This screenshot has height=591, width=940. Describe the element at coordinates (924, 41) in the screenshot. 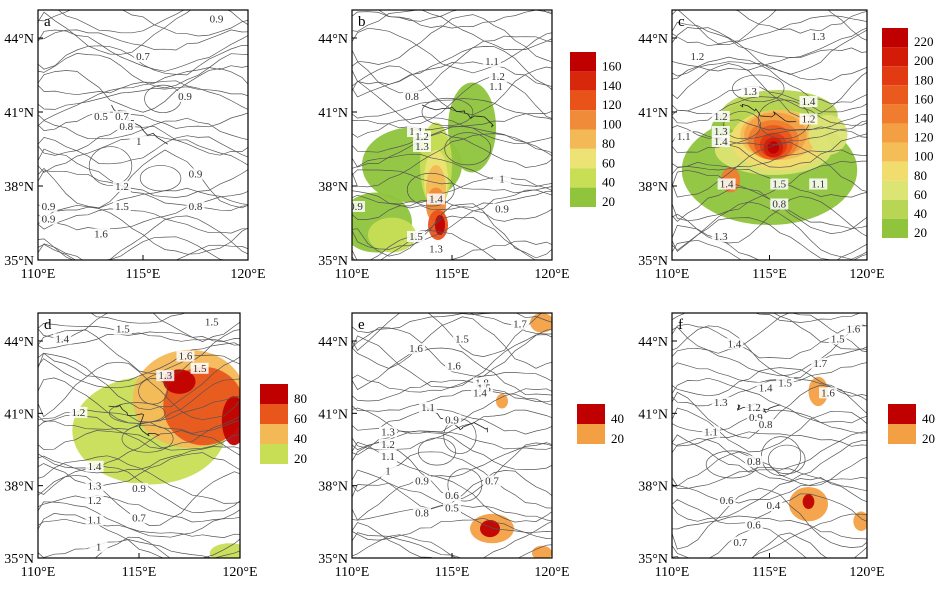

I see `colorbar-label: 220` at that location.